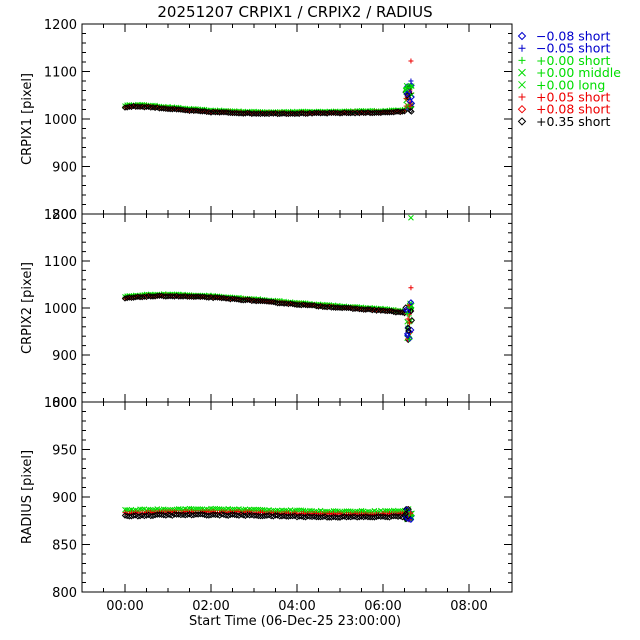 This screenshot has width=640, height=640. What do you see at coordinates (573, 60) in the screenshot?
I see `legend-label: +0.00 short` at bounding box center [573, 60].